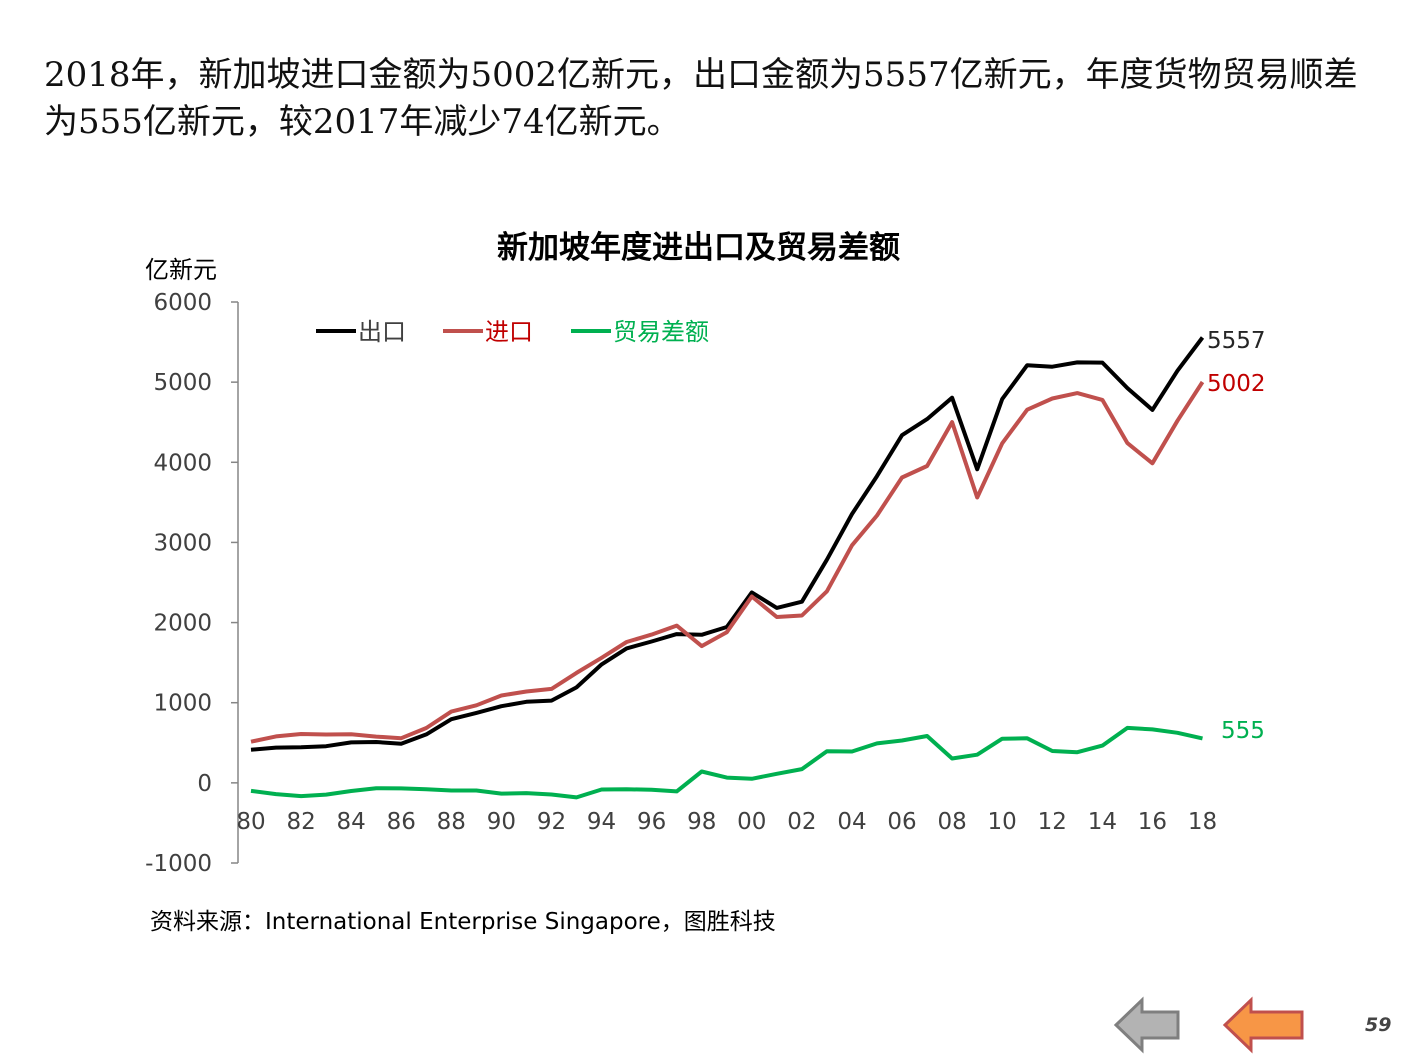 The height and width of the screenshot is (1058, 1411). I want to click on back-arrow-button, so click(1148, 1025).